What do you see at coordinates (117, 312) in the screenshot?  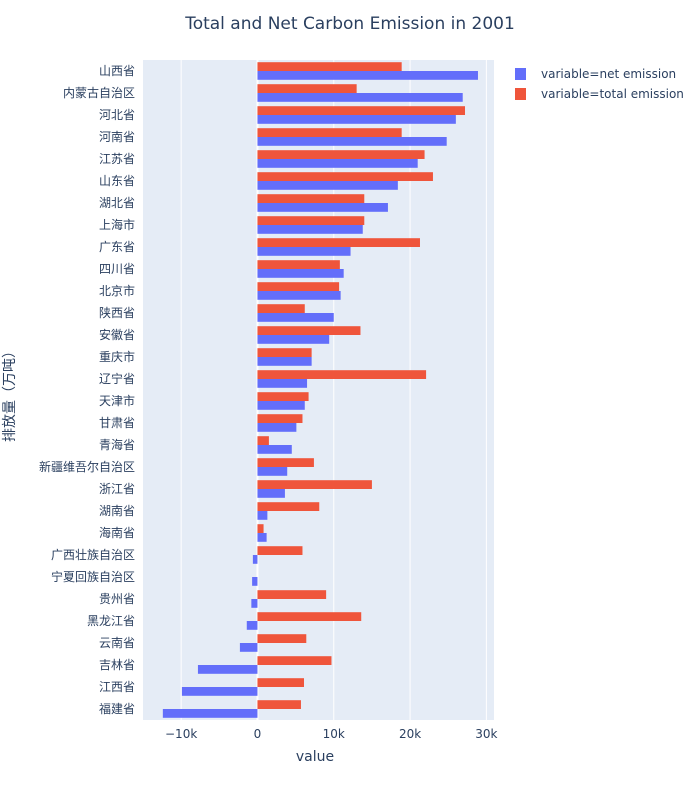 I see `y-tick-label: 陕西省` at bounding box center [117, 312].